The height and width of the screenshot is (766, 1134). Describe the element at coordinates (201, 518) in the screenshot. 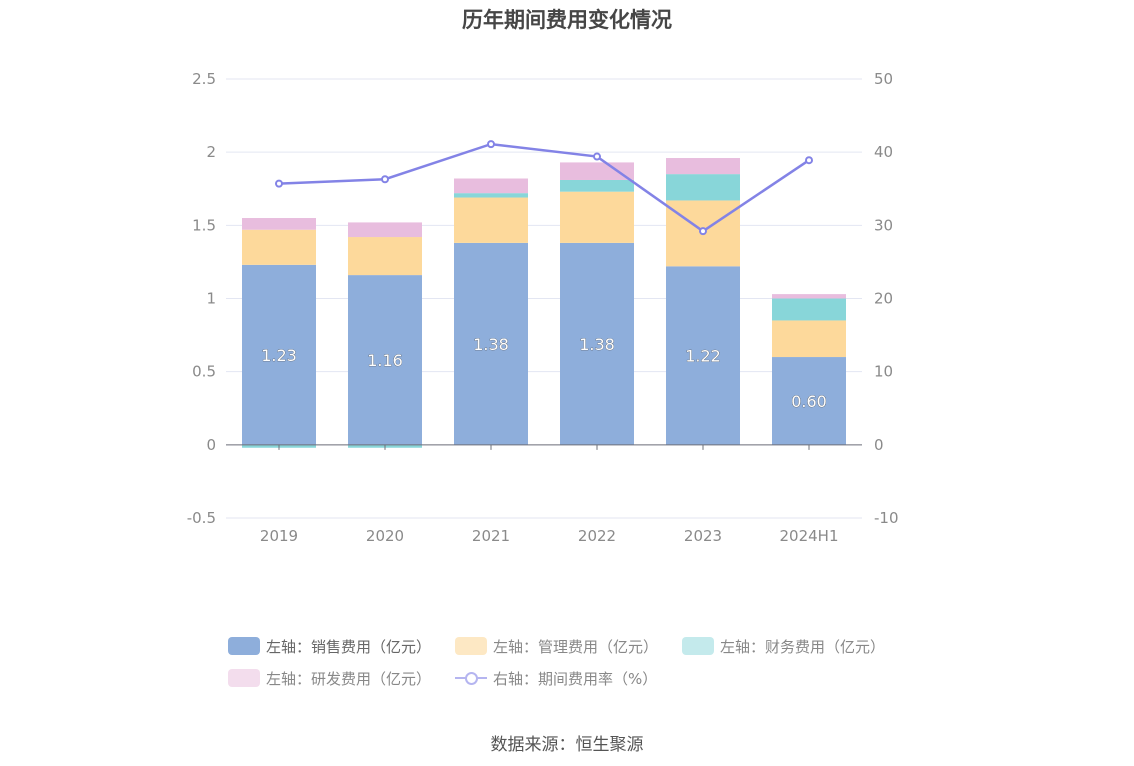

I see `y-left-tick-label: -0.5` at that location.